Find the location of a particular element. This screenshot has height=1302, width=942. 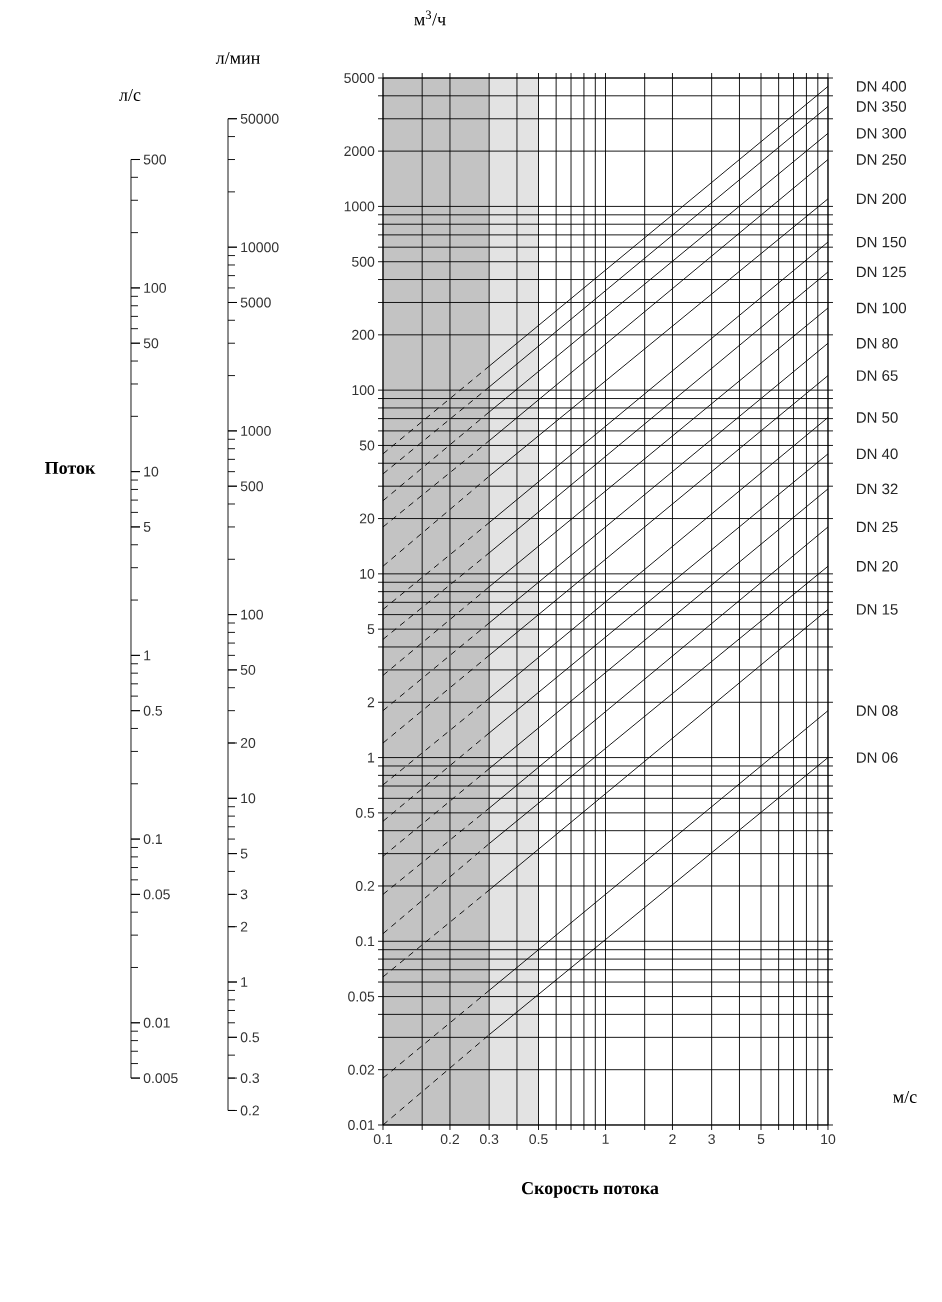

text: 20 is located at coordinates (248, 743).